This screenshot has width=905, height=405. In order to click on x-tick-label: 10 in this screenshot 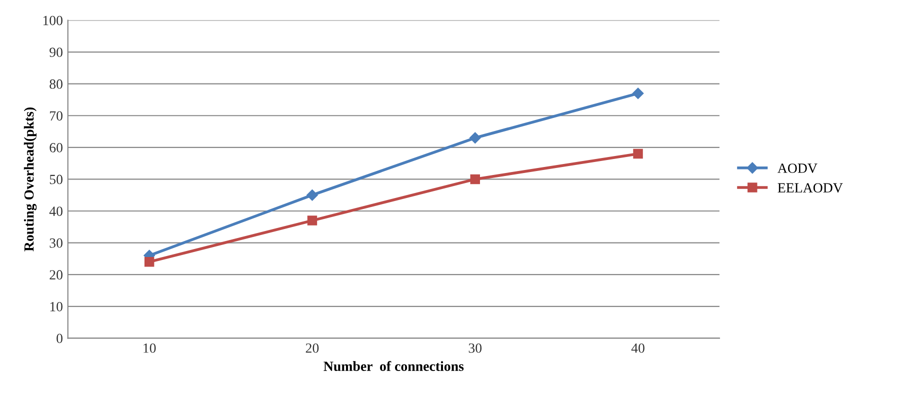, I will do `click(150, 348)`.